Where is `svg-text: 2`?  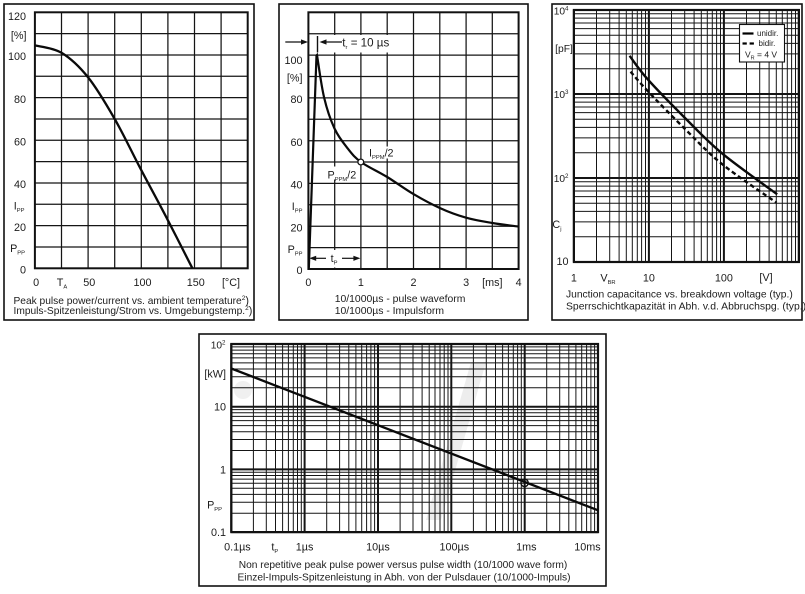 svg-text: 2 is located at coordinates (413, 283).